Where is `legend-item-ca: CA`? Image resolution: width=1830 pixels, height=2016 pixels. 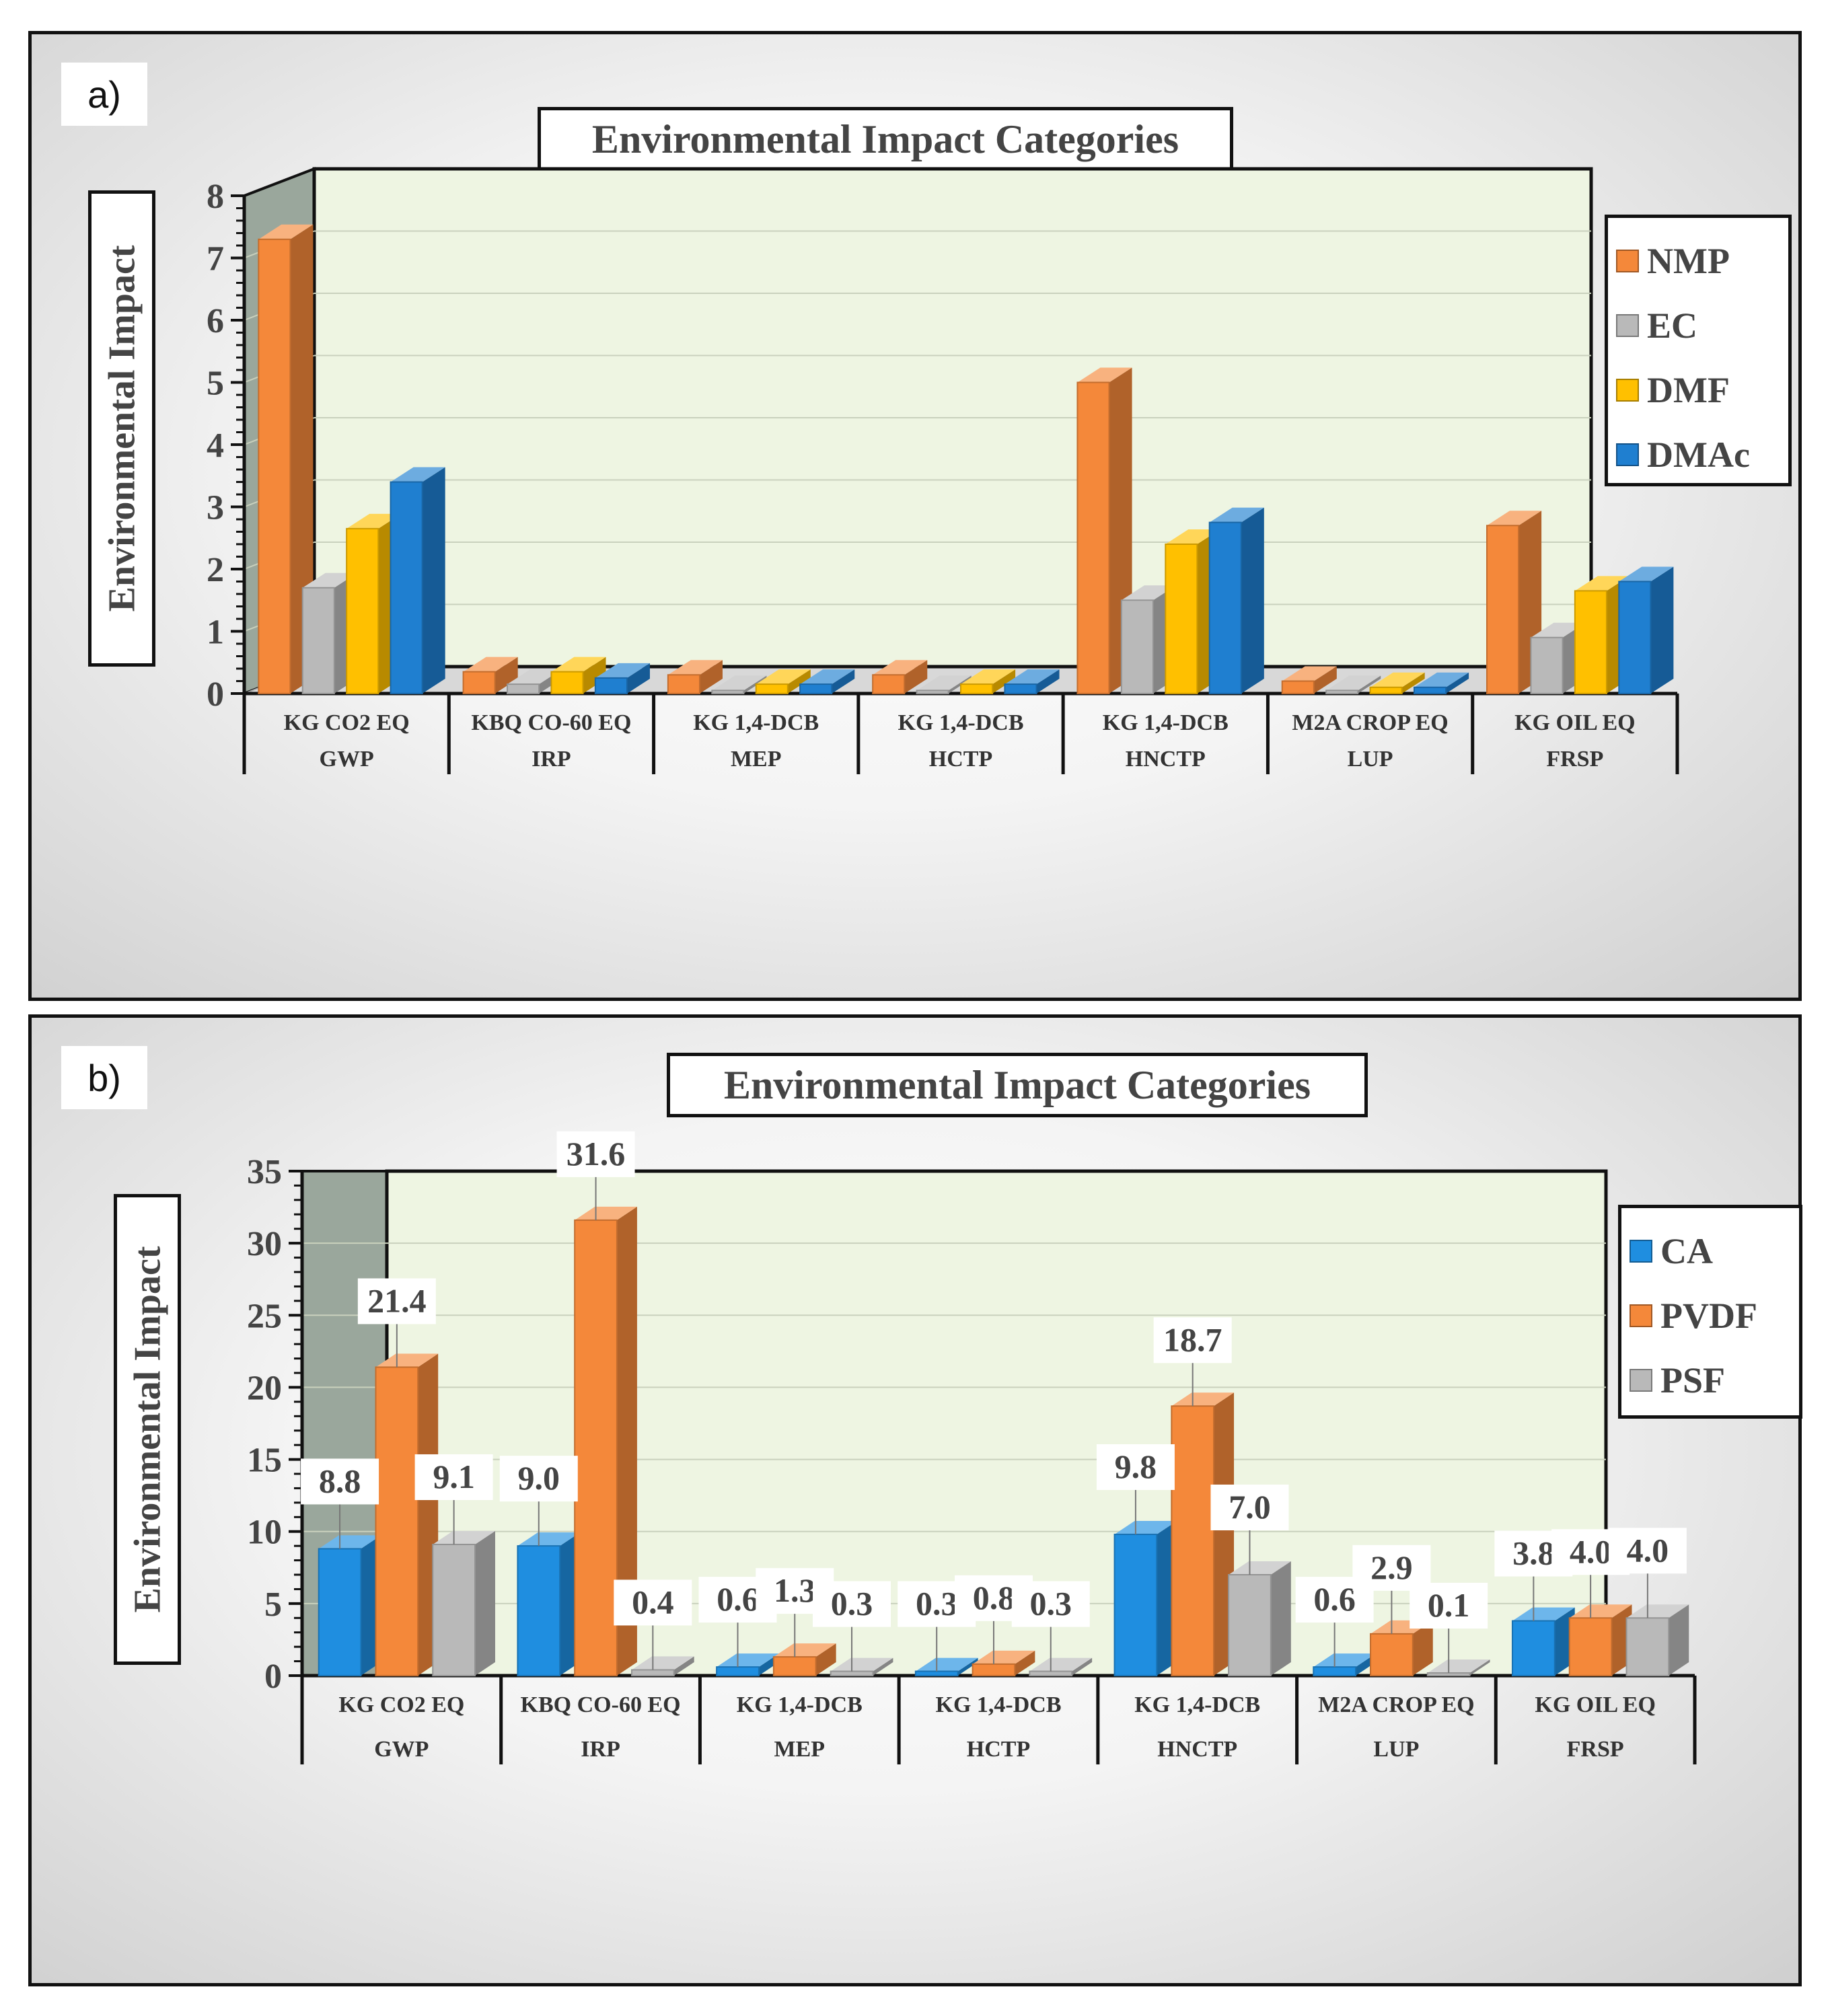
legend-item-ca: CA is located at coordinates (1711, 1251).